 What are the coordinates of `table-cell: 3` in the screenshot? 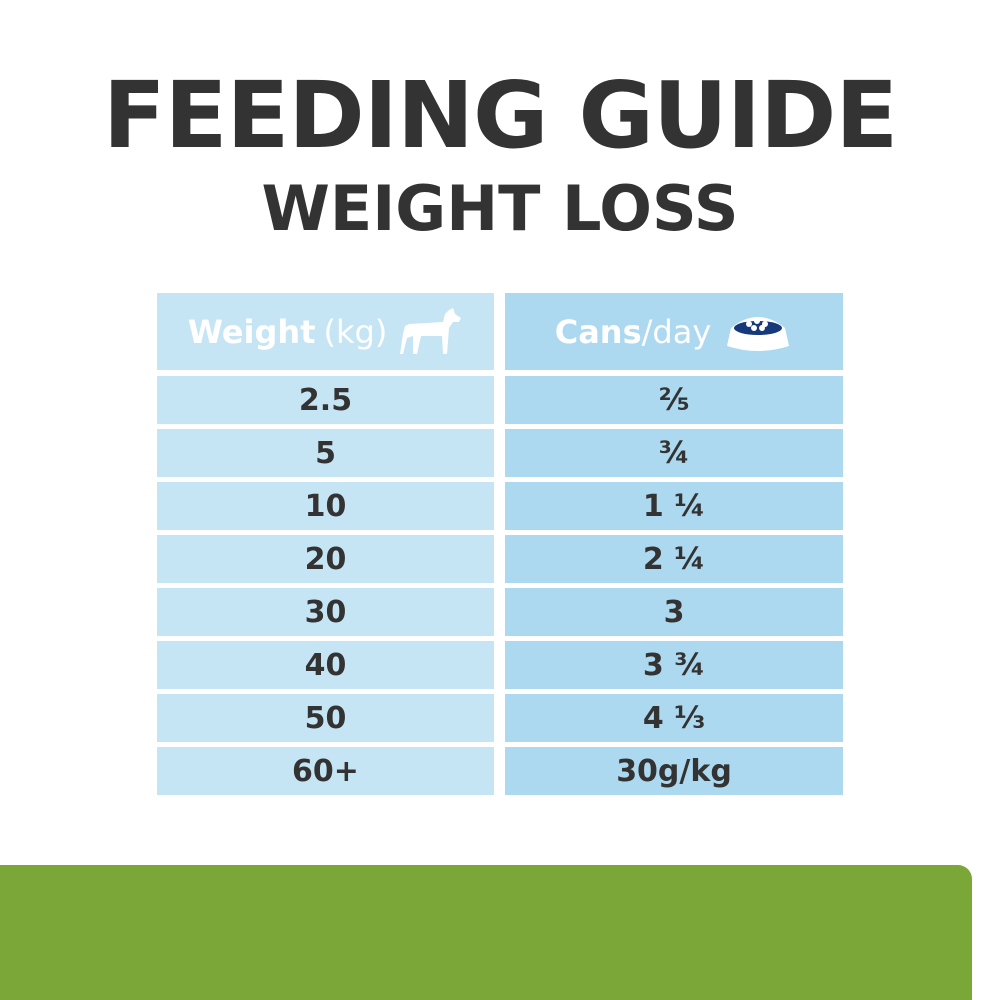 It's located at (674, 612).